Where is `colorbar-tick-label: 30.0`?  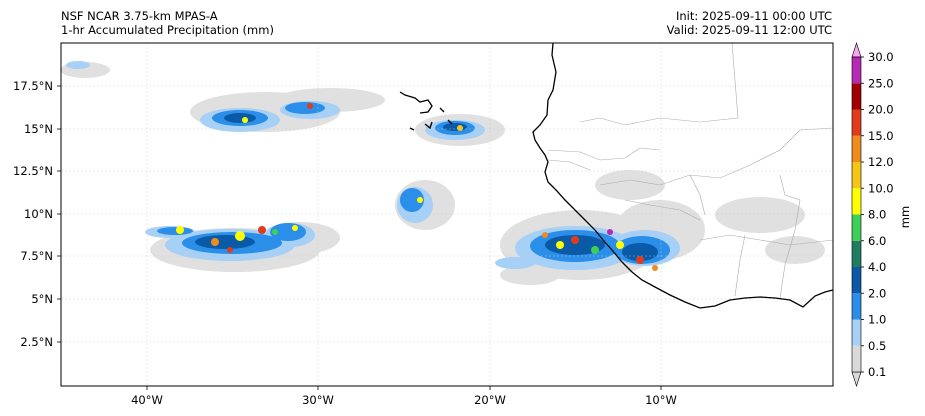 colorbar-tick-label: 30.0 is located at coordinates (881, 57).